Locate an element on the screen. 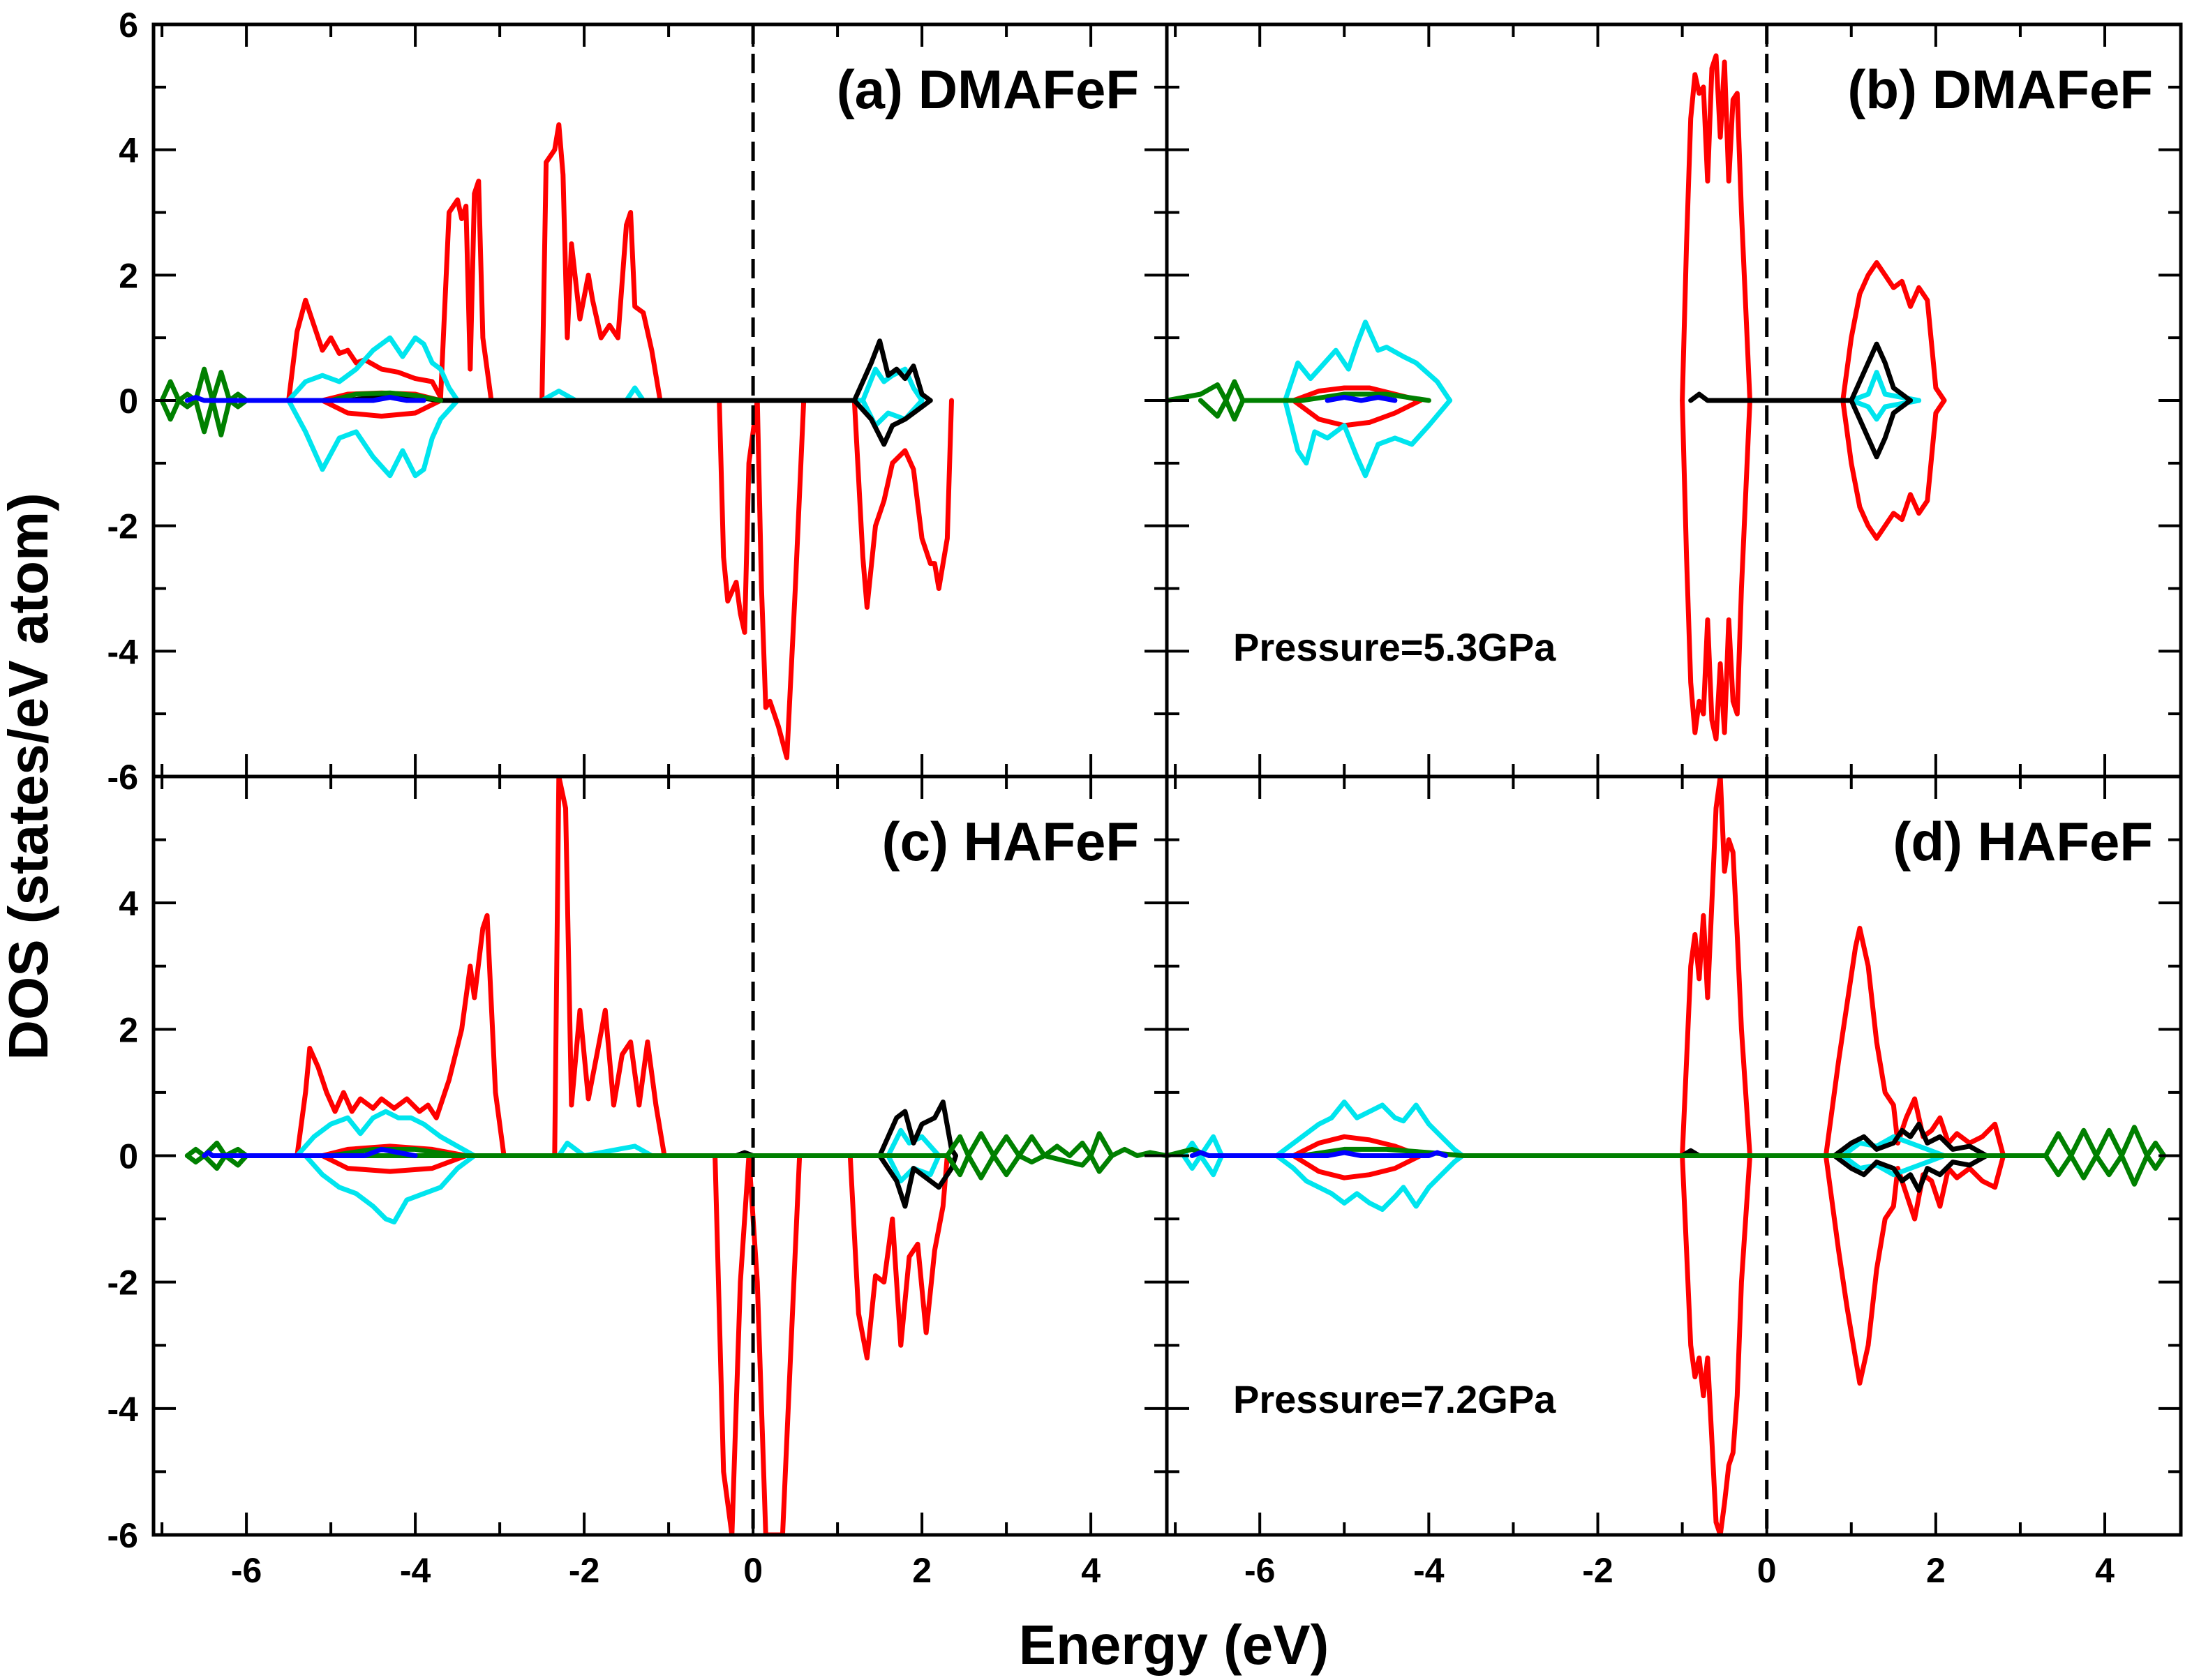  pressure-annotation: Pressure=5.3GPa is located at coordinates (1395, 647).